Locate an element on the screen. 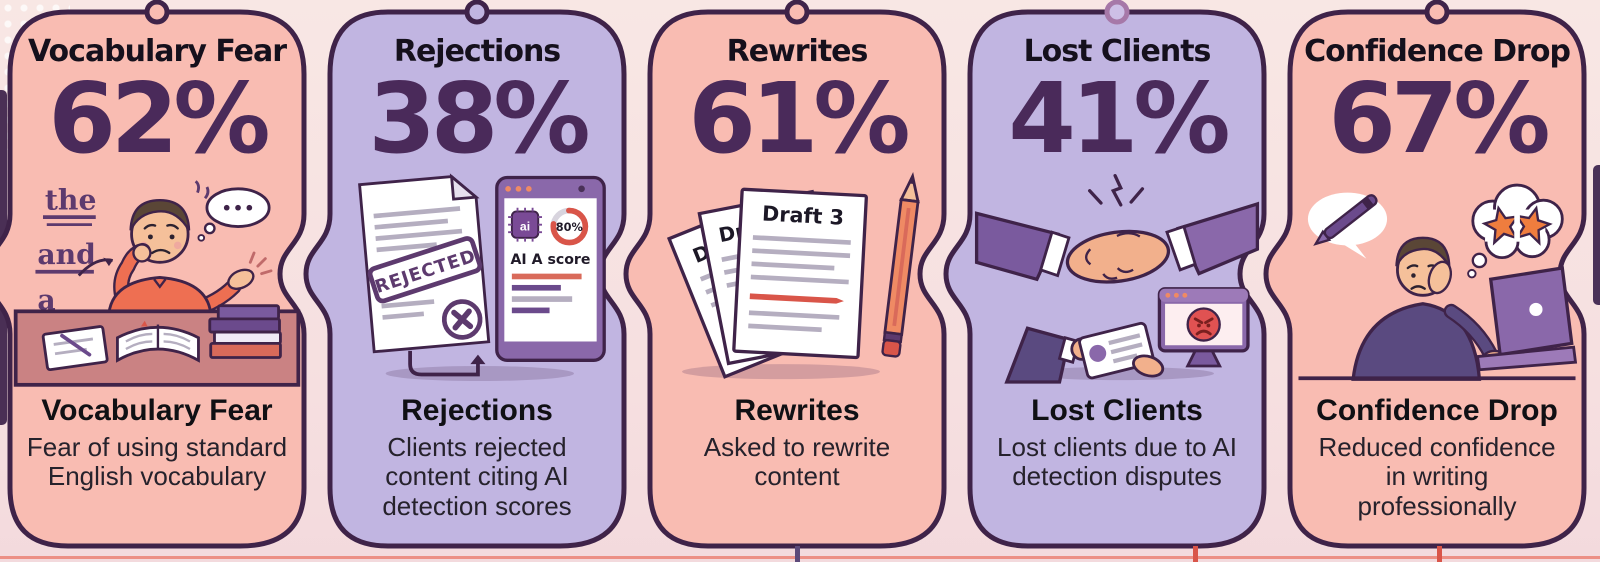 The image size is (1600, 562). stat-subtitle: Rewrites is located at coordinates (797, 411).